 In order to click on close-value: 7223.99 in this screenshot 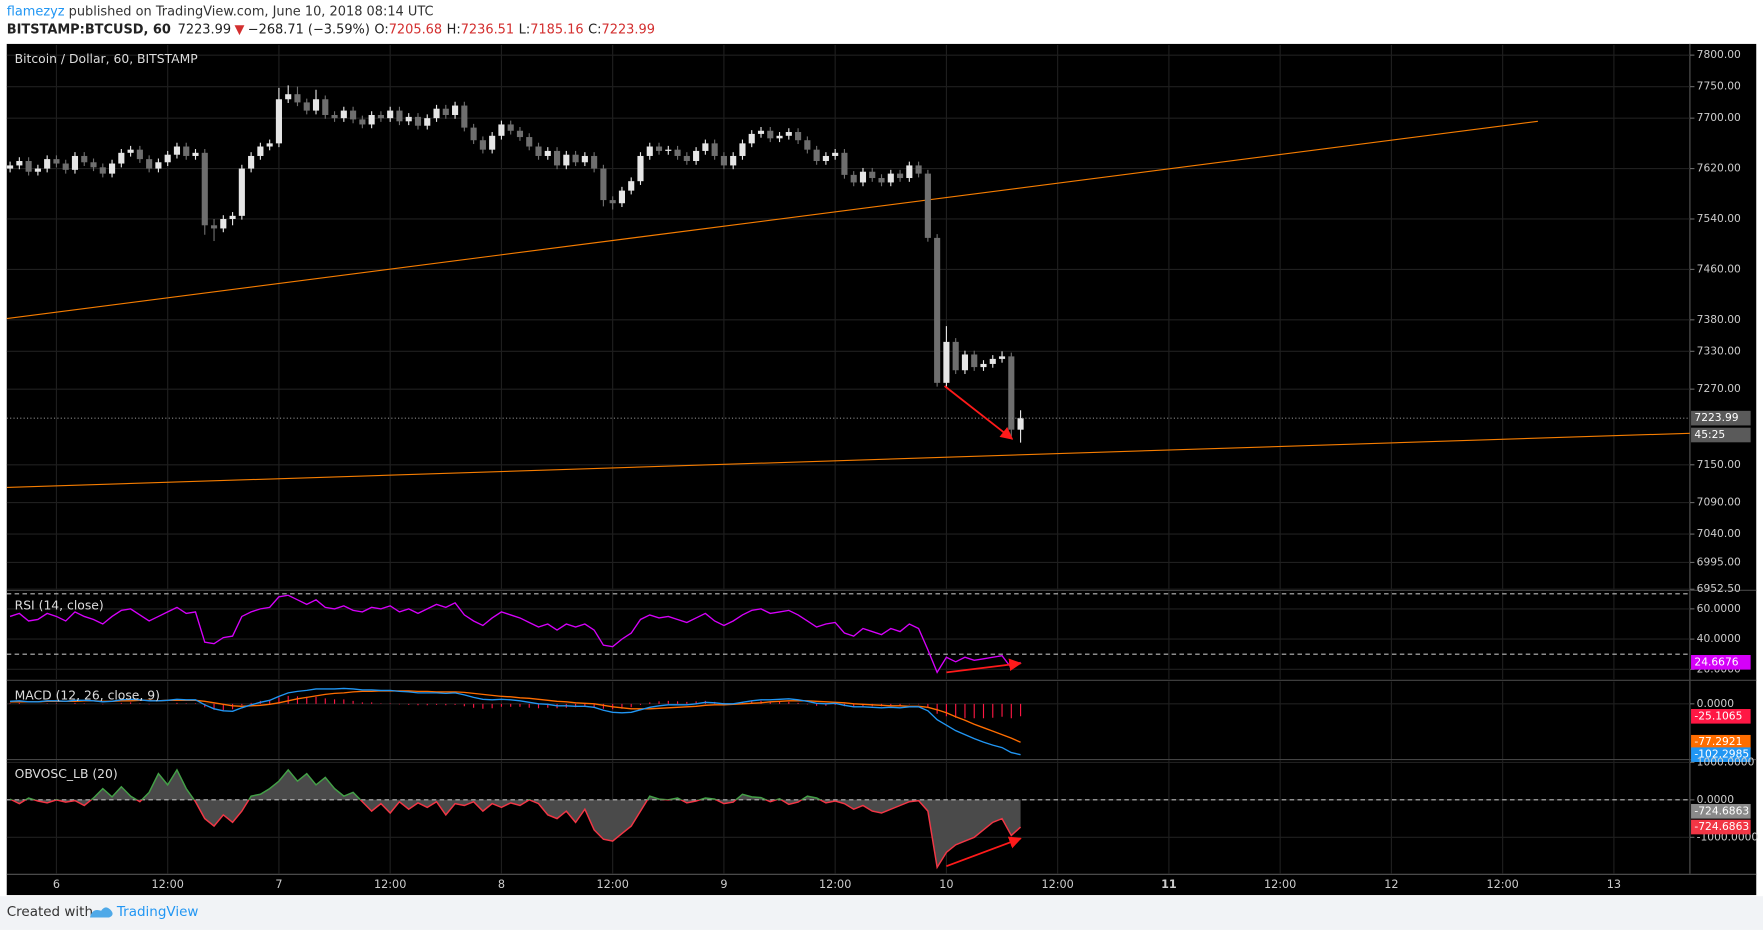, I will do `click(628, 29)`.